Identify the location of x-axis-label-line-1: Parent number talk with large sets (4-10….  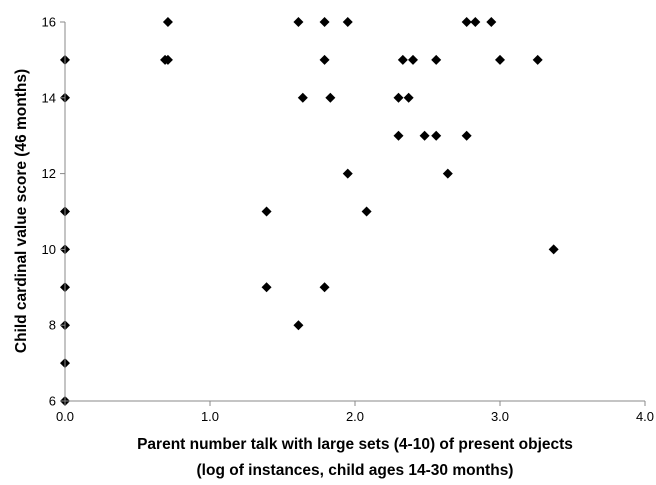
(355, 444).